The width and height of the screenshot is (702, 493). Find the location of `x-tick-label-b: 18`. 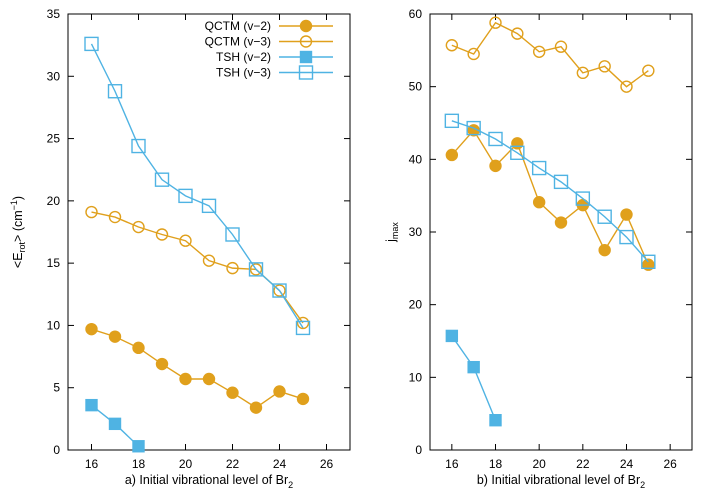

x-tick-label-b: 18 is located at coordinates (496, 464).